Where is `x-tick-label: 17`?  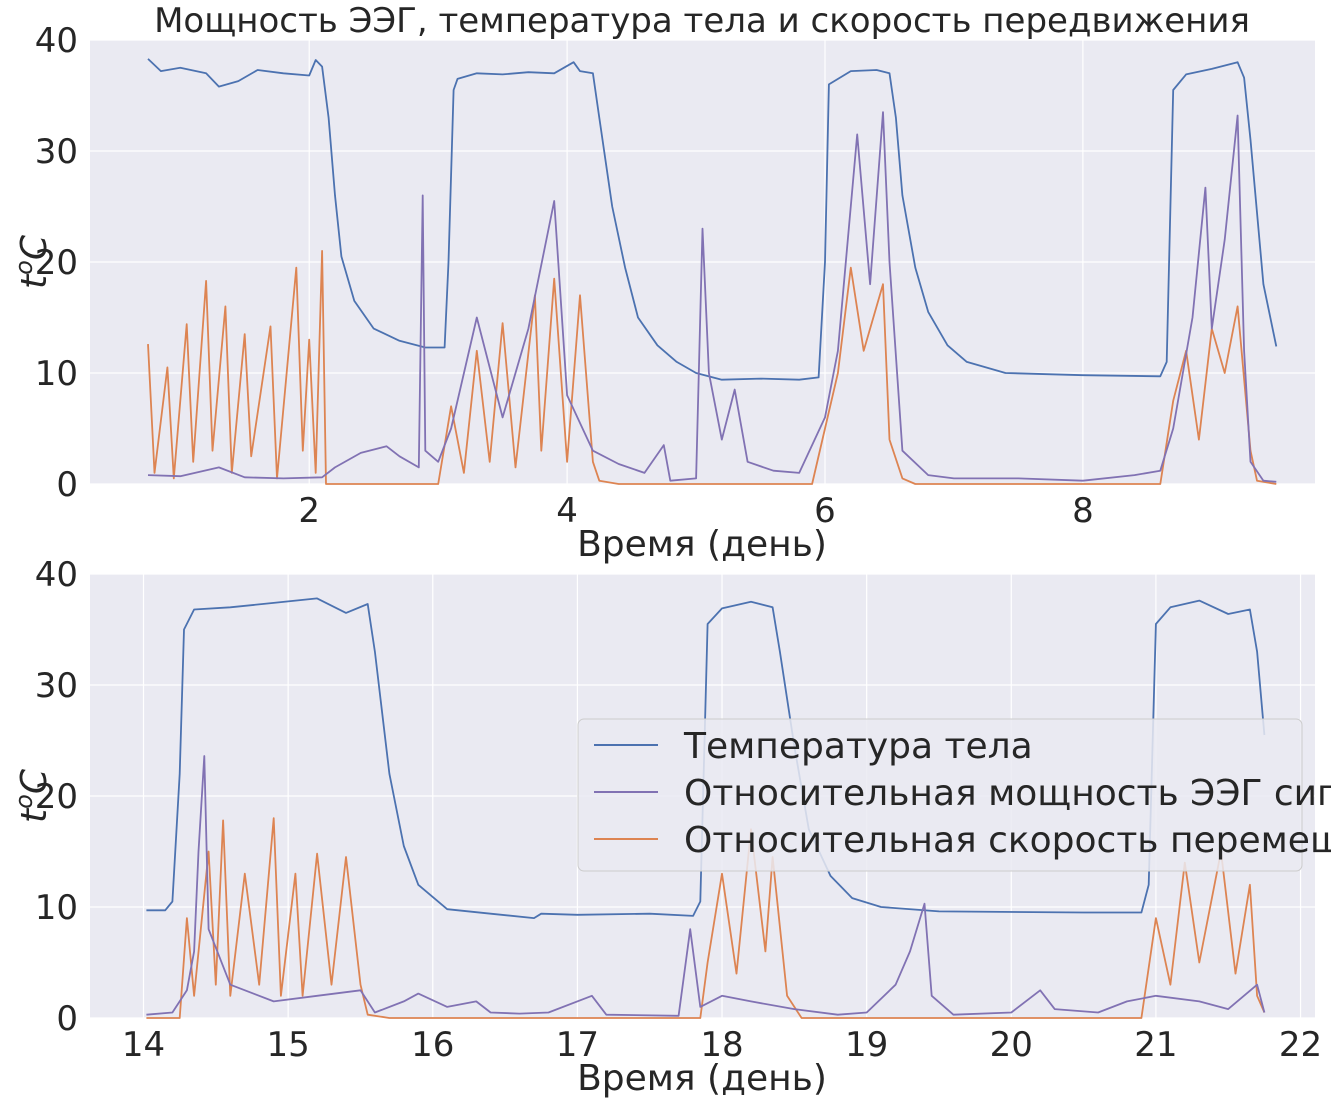 x-tick-label: 17 is located at coordinates (577, 1045).